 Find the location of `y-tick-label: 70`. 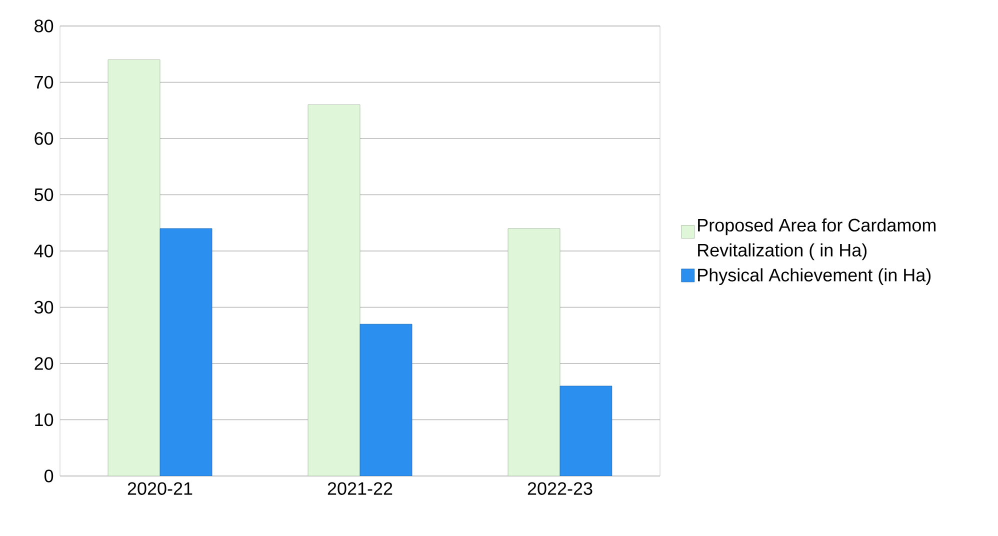

y-tick-label: 70 is located at coordinates (44, 82).